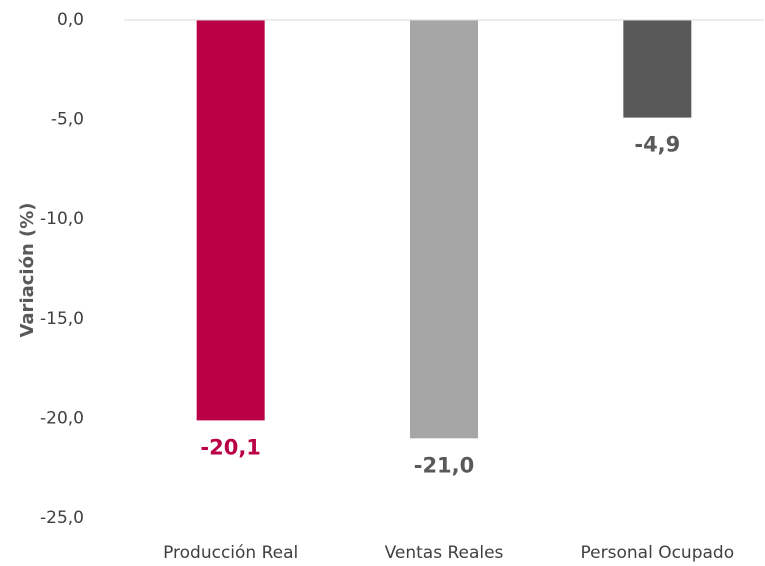 This screenshot has width=765, height=566. Describe the element at coordinates (444, 465) in the screenshot. I see `value-label: -21,0` at that location.